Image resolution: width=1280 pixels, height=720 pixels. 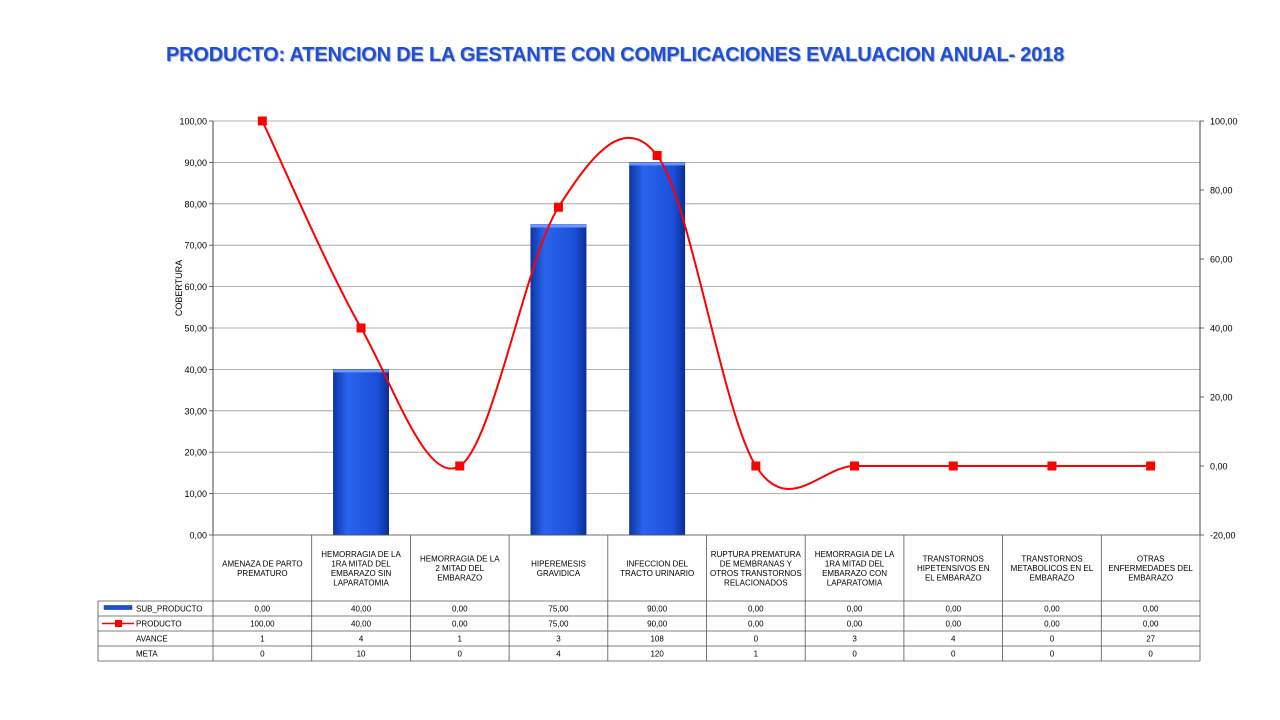 I want to click on category-label: INFECCION DEL TRACTO URINARIO, so click(x=657, y=568).